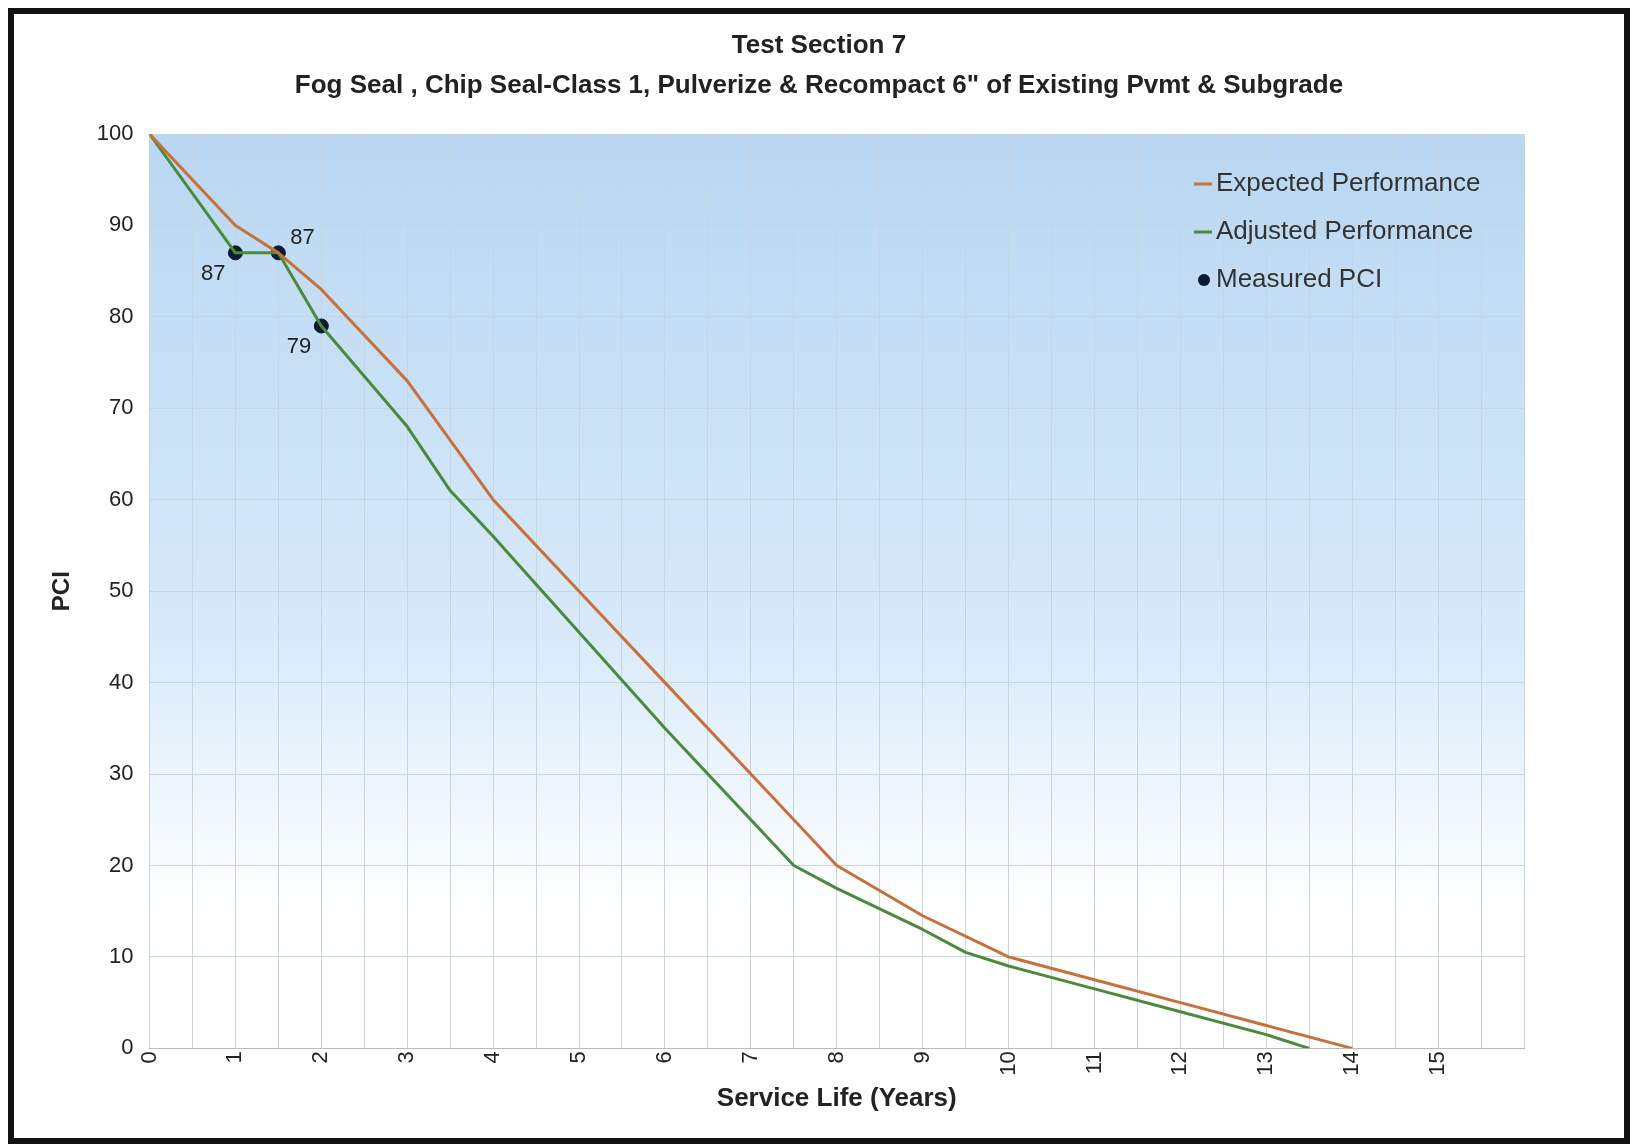  What do you see at coordinates (148, 1057) in the screenshot?
I see `x-tick-label: 0` at bounding box center [148, 1057].